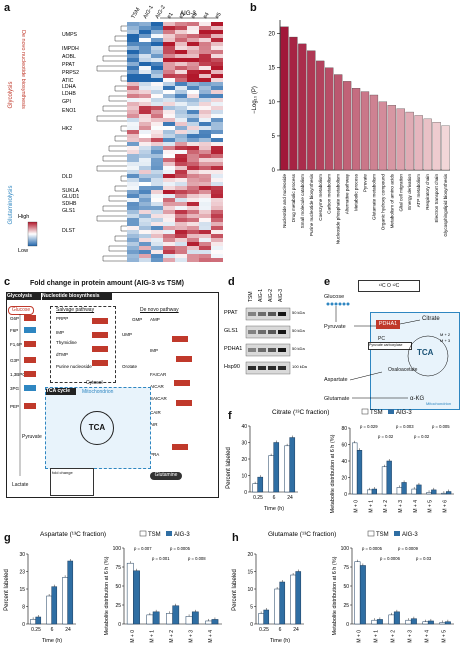  Describe the element at coordinates (386, 436) in the screenshot. I see `pvalue-annotation: p = 0.02` at that location.